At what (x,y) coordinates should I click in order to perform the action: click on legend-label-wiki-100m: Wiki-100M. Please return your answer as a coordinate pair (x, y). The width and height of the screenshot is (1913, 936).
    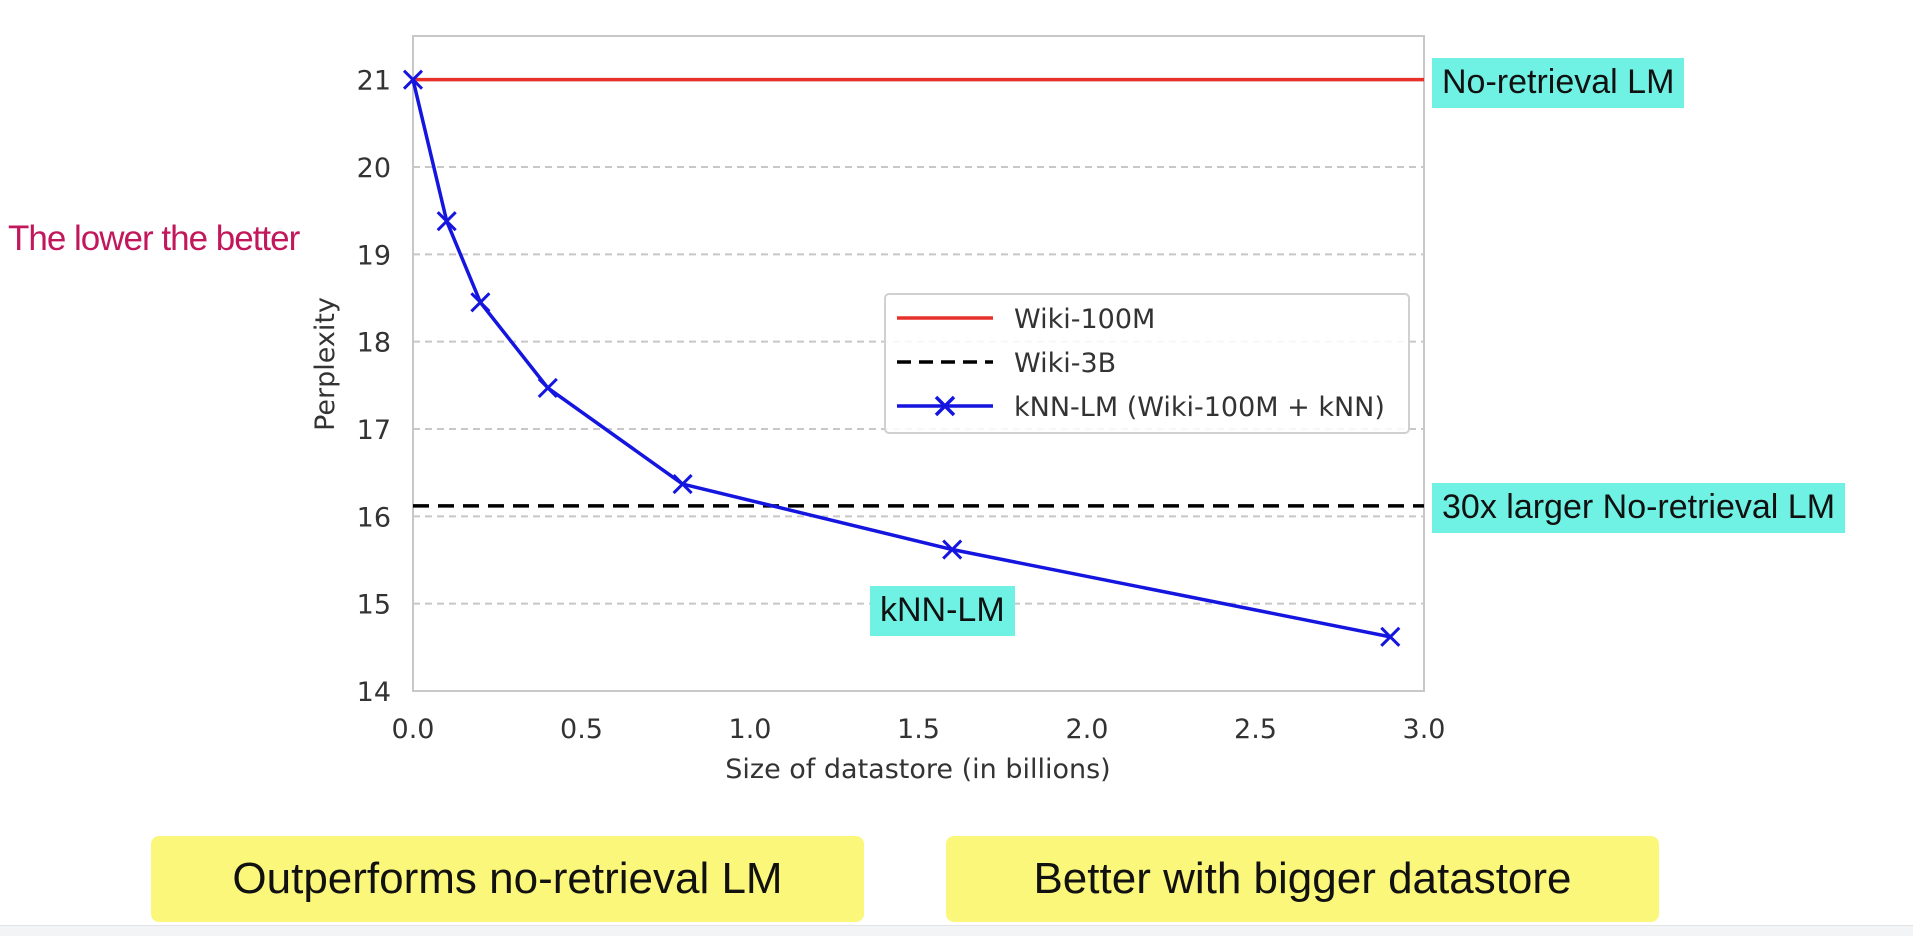
    Looking at the image, I should click on (1084, 319).